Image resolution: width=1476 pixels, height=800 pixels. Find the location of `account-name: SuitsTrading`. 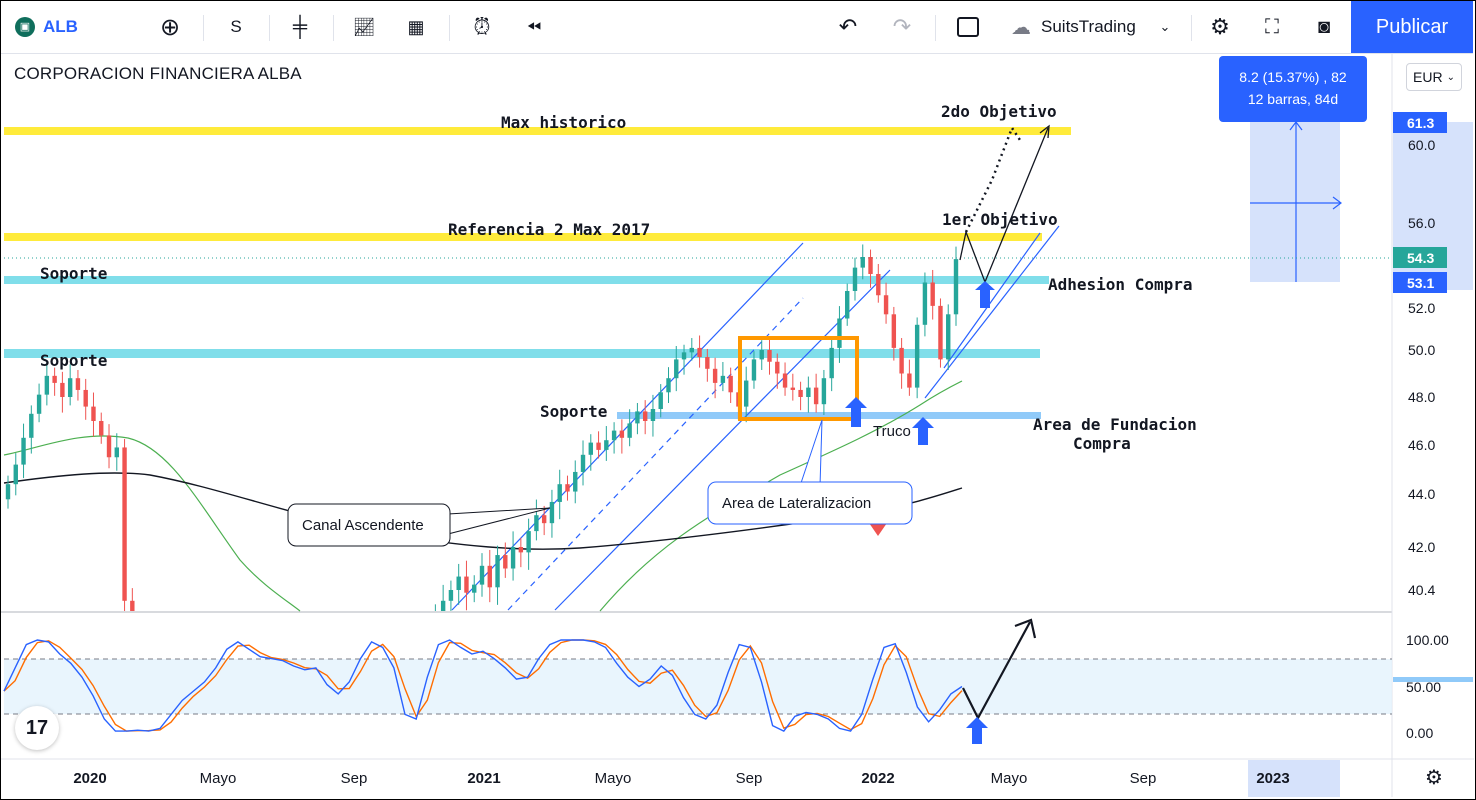

account-name: SuitsTrading is located at coordinates (1088, 26).